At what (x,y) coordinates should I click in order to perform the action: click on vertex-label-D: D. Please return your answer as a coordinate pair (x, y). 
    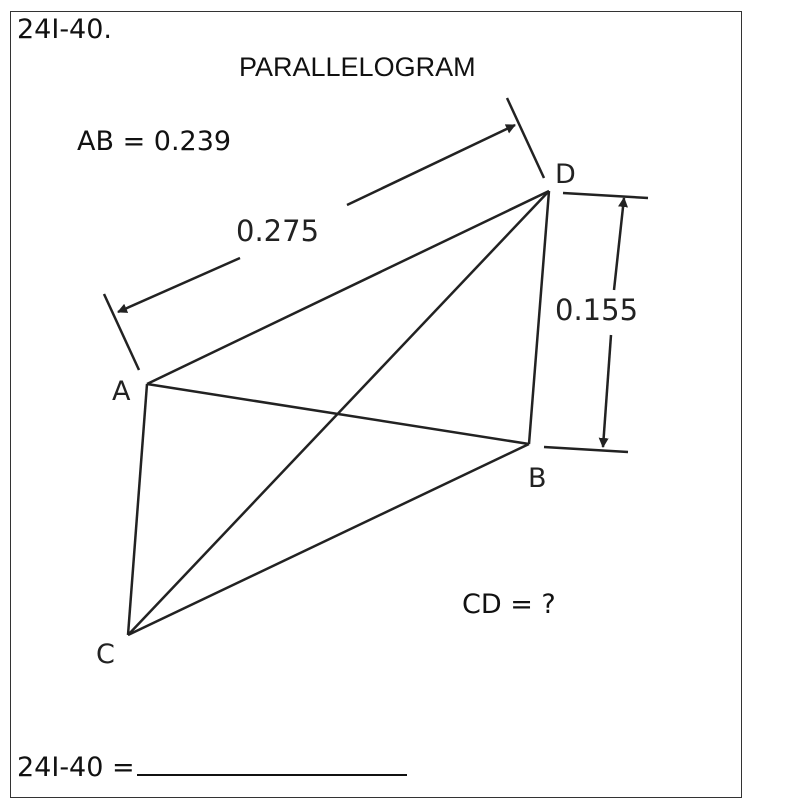
    Looking at the image, I should click on (565, 174).